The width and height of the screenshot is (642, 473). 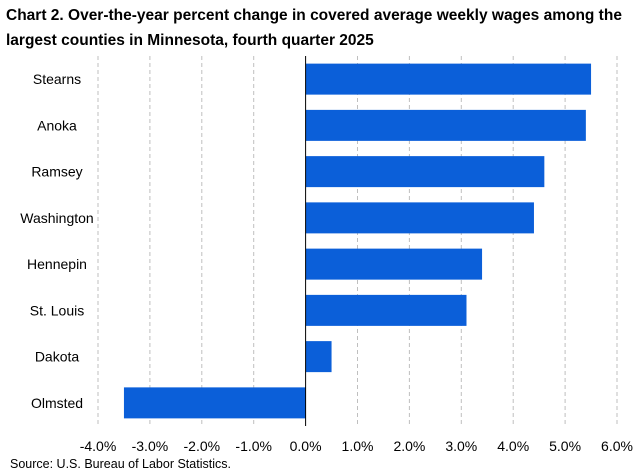 I want to click on bar-st-louis, so click(x=386, y=310).